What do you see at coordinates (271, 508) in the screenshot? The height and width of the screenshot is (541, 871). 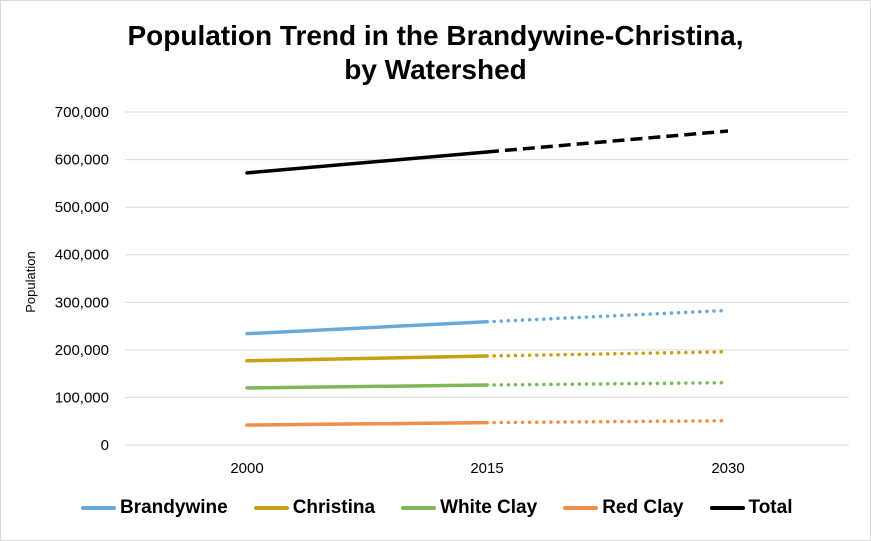 I see `legend-swatch-christina` at bounding box center [271, 508].